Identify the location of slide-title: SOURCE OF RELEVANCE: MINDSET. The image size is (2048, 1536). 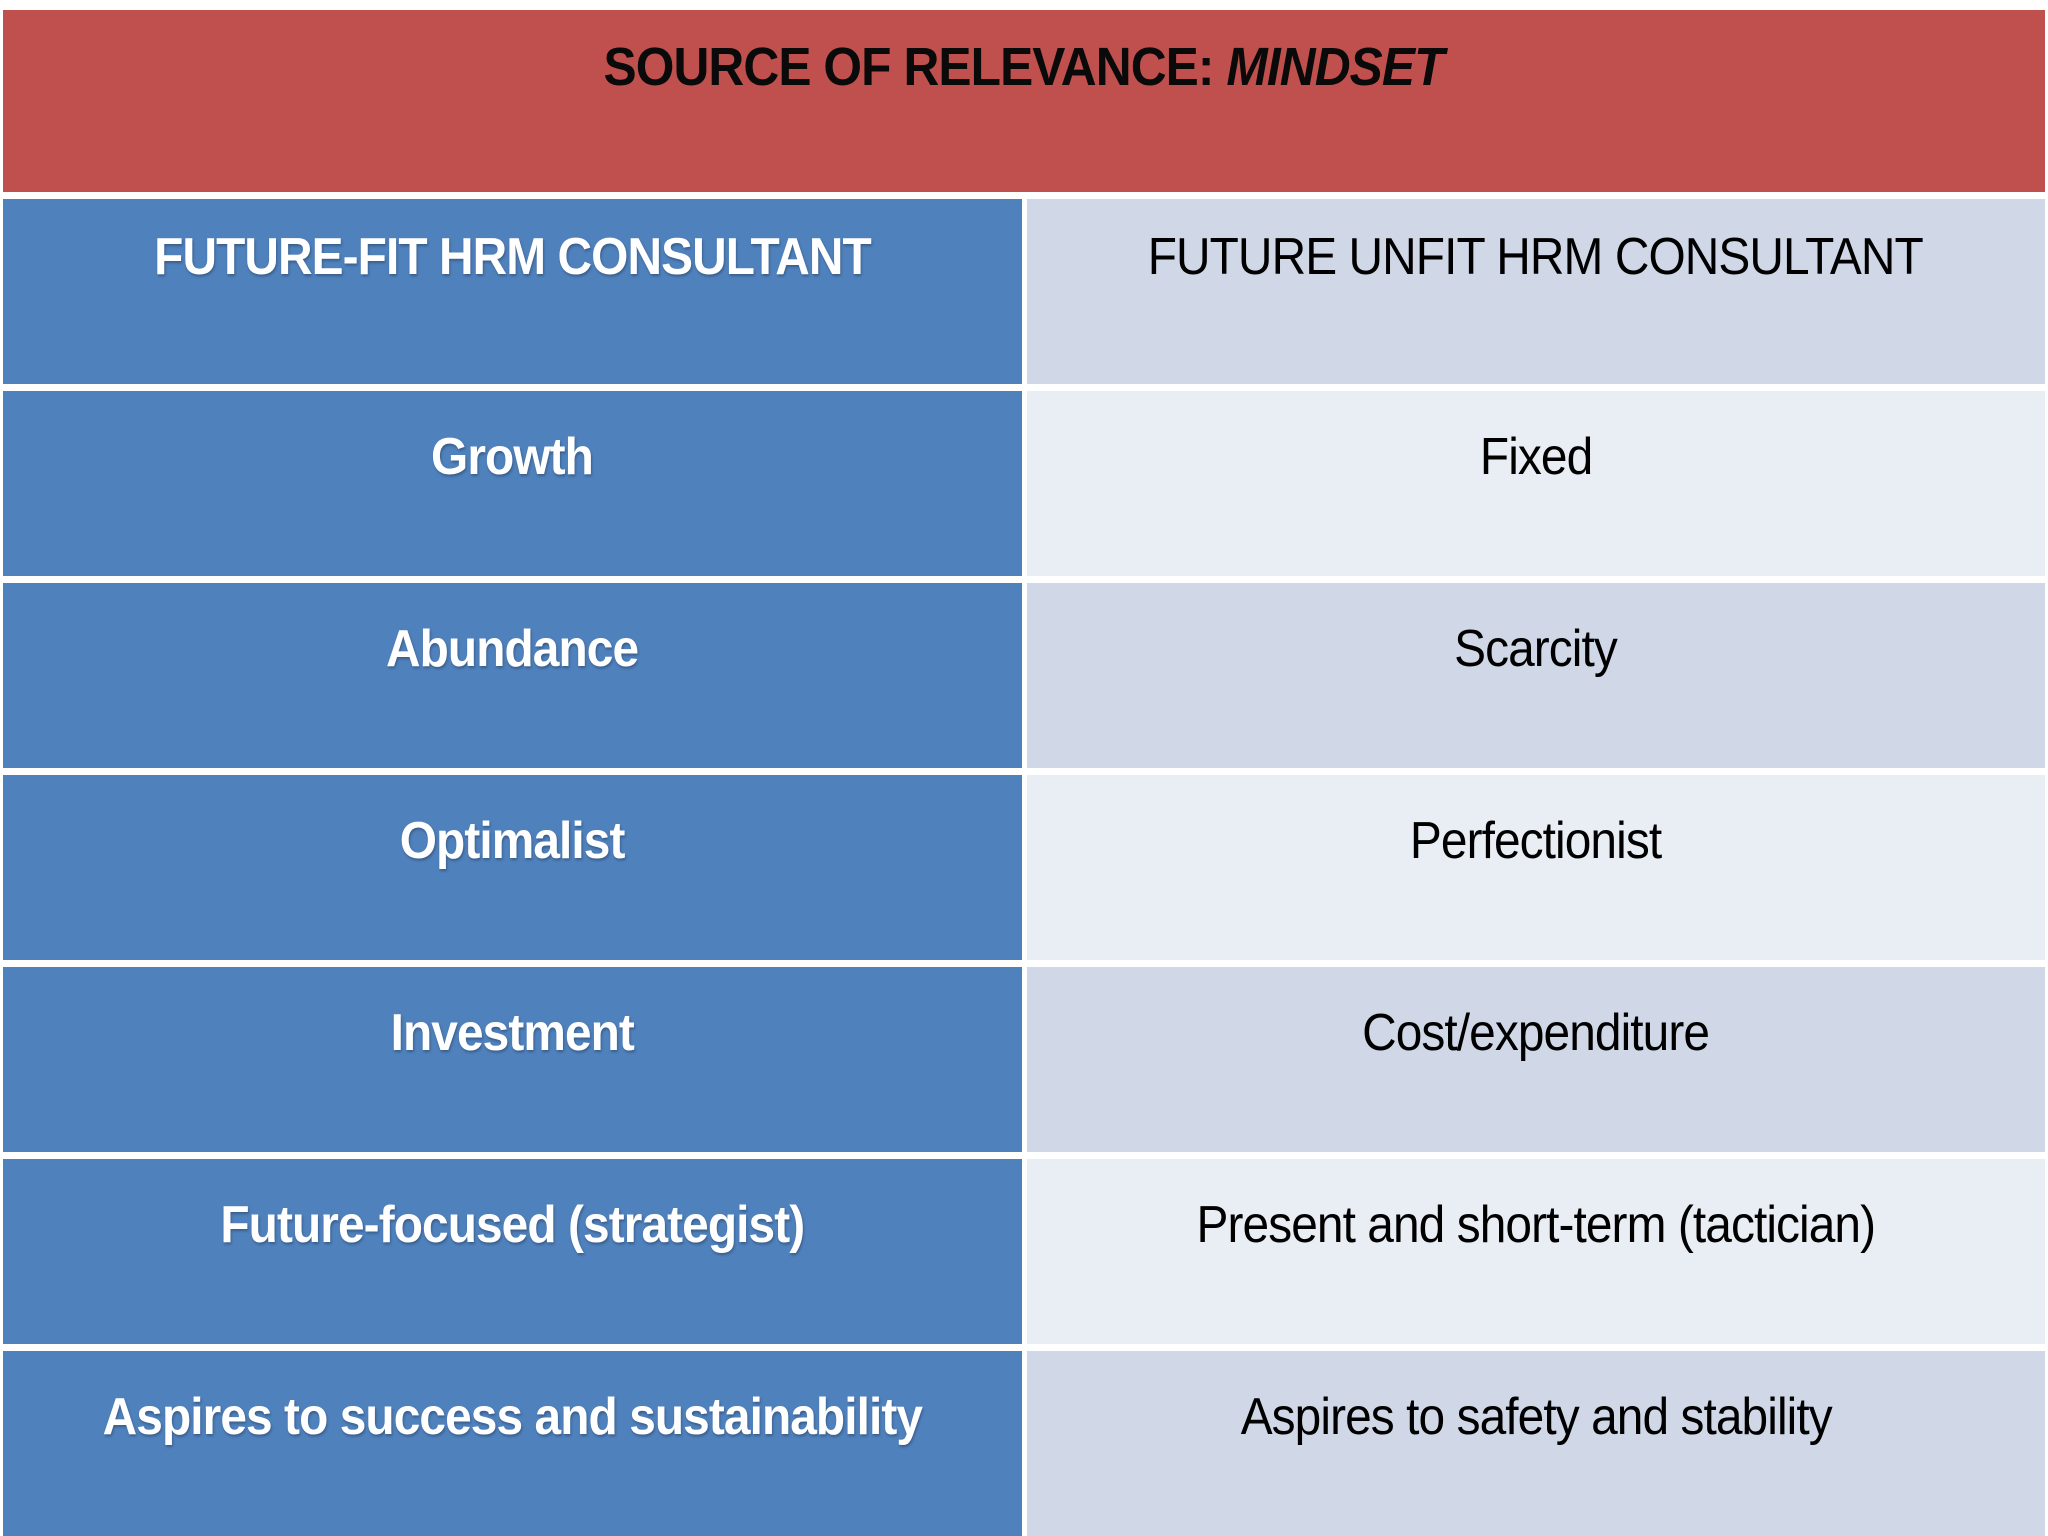
(1024, 67).